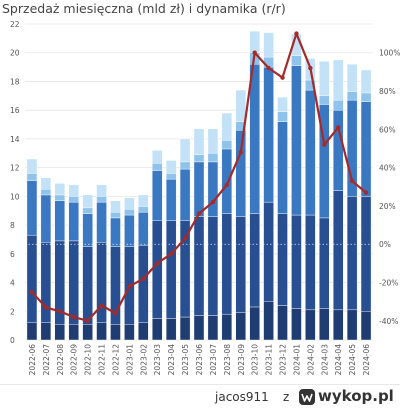 The width and height of the screenshot is (400, 409). What do you see at coordinates (213, 360) in the screenshot?
I see `x-tick-label: 2023-07` at bounding box center [213, 360].